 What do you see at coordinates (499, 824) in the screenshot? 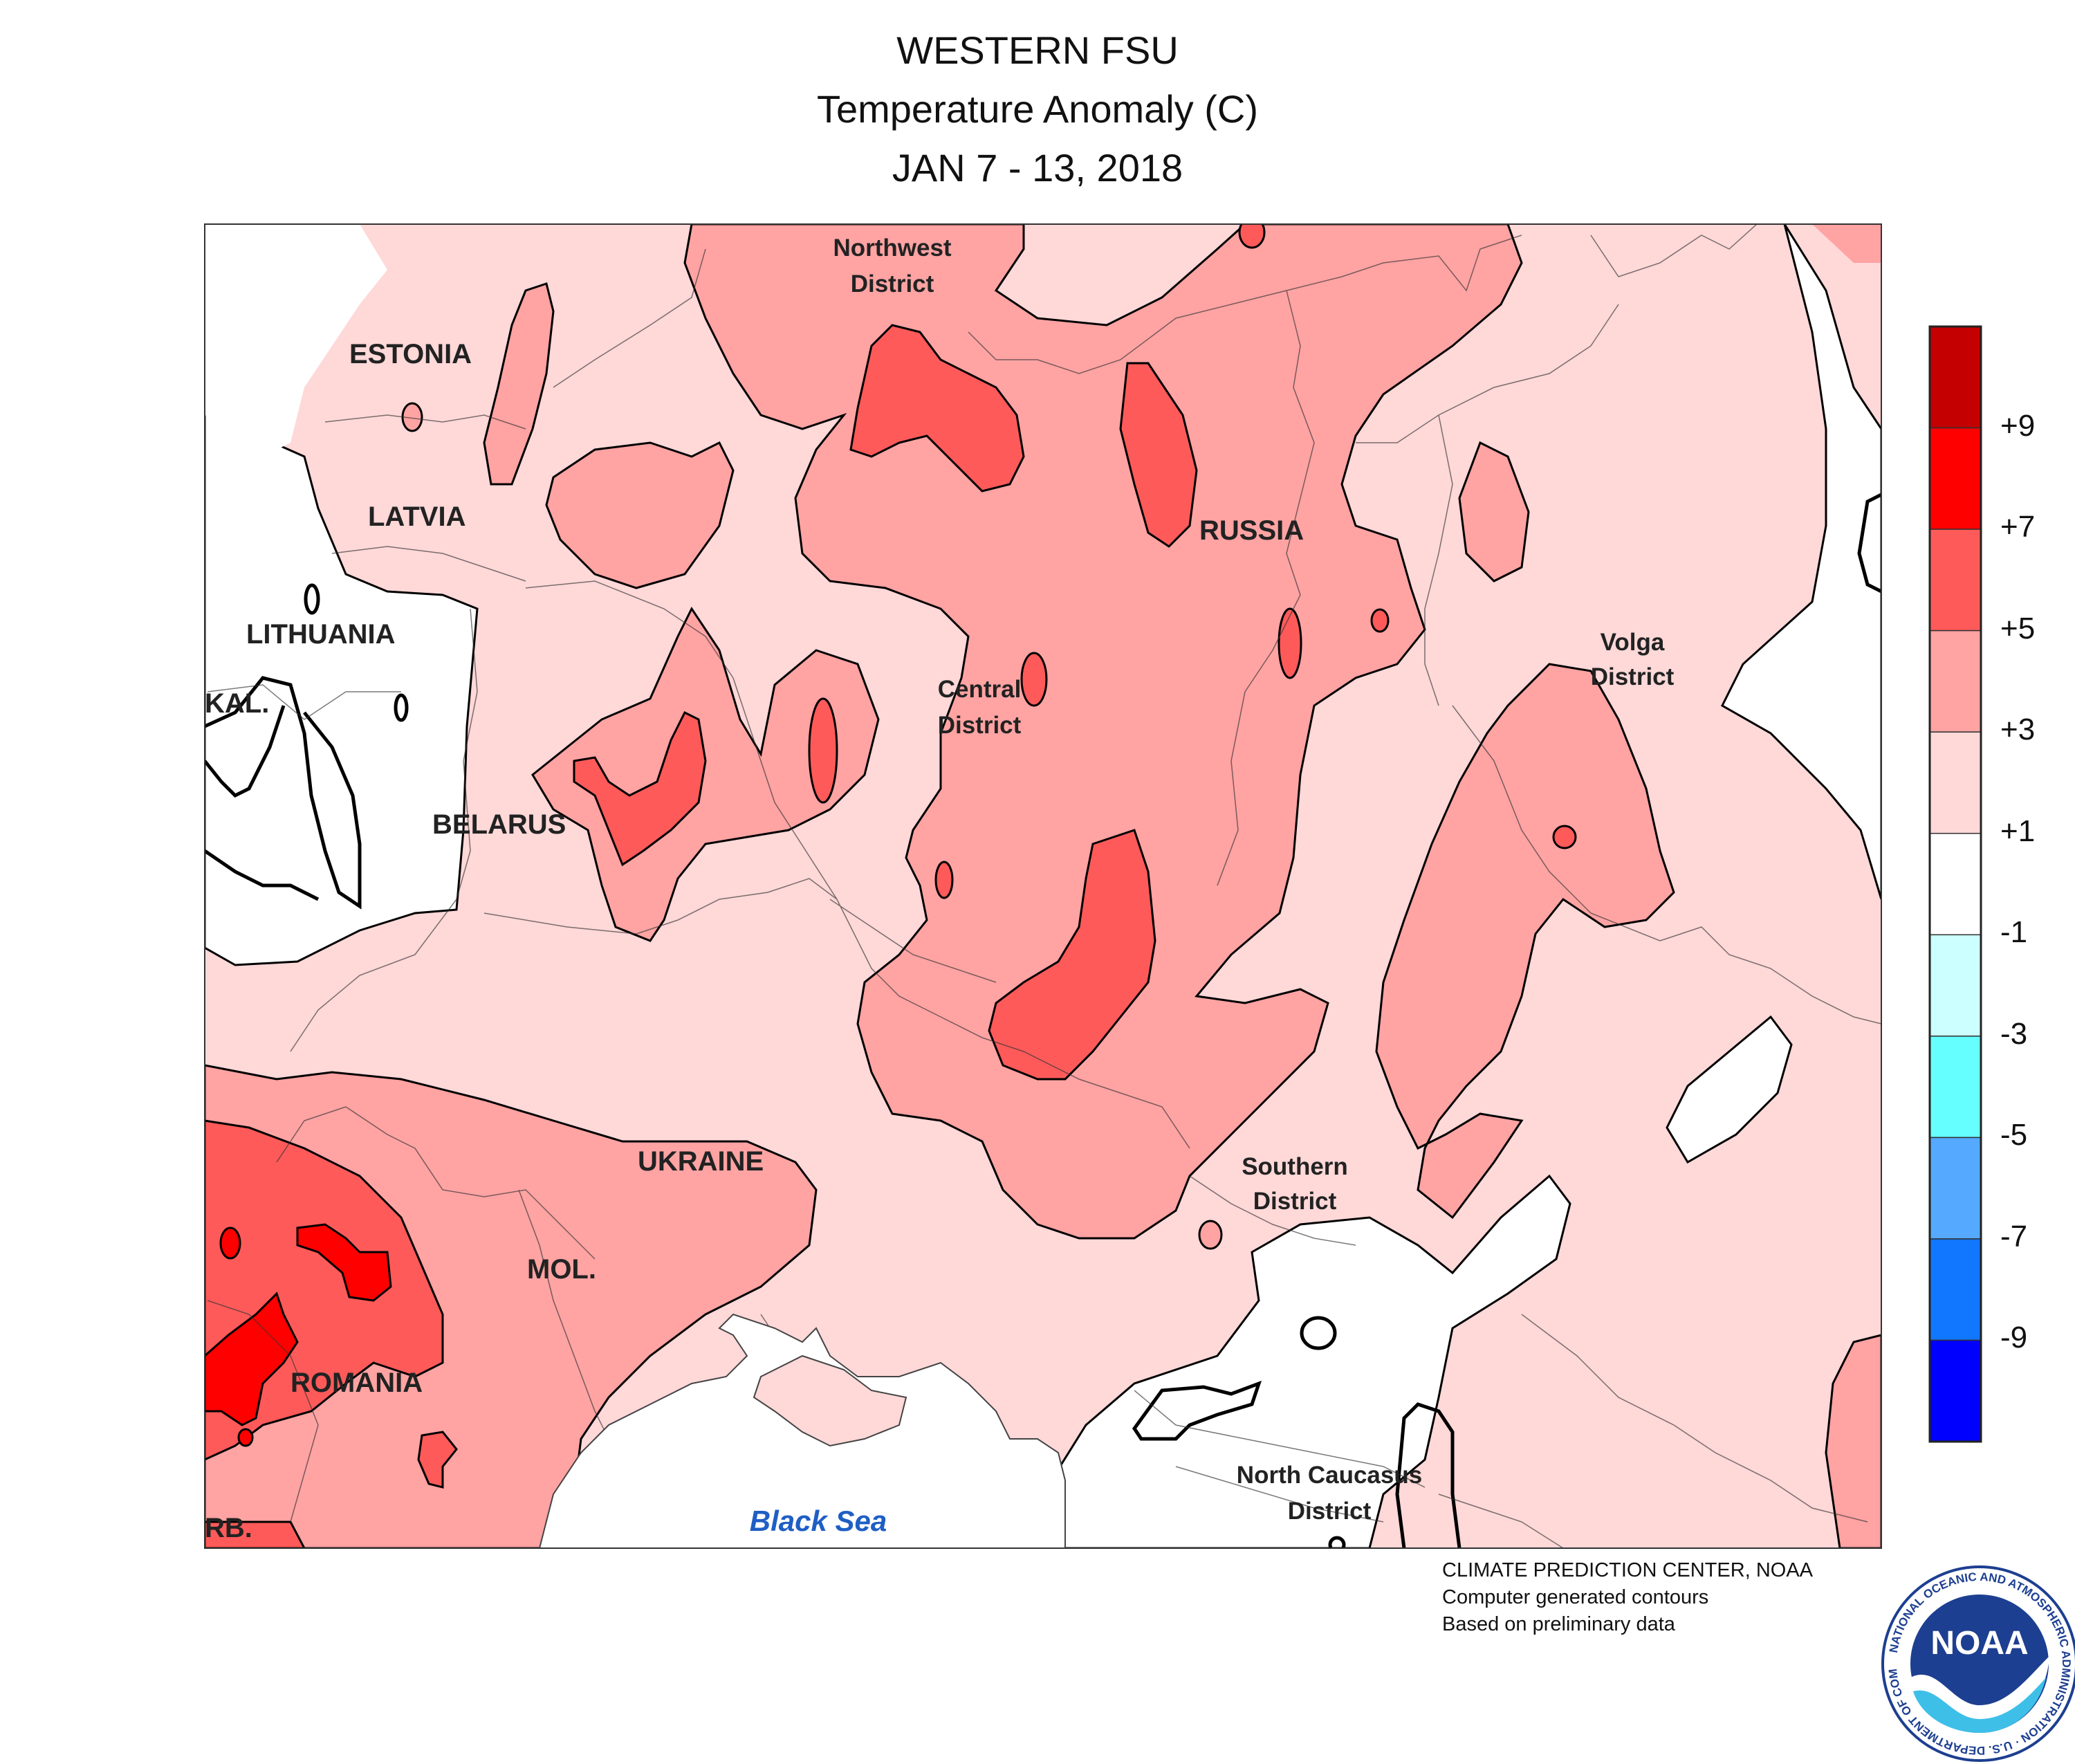
I see `label-belarus: BELARUS` at bounding box center [499, 824].